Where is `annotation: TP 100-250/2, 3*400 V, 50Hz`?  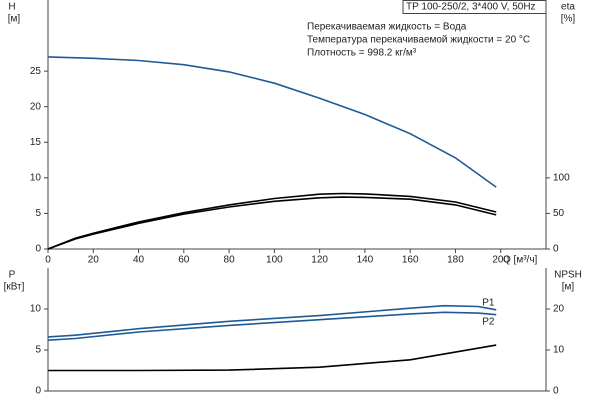
annotation: TP 100-250/2, 3*400 V, 50Hz is located at coordinates (471, 7).